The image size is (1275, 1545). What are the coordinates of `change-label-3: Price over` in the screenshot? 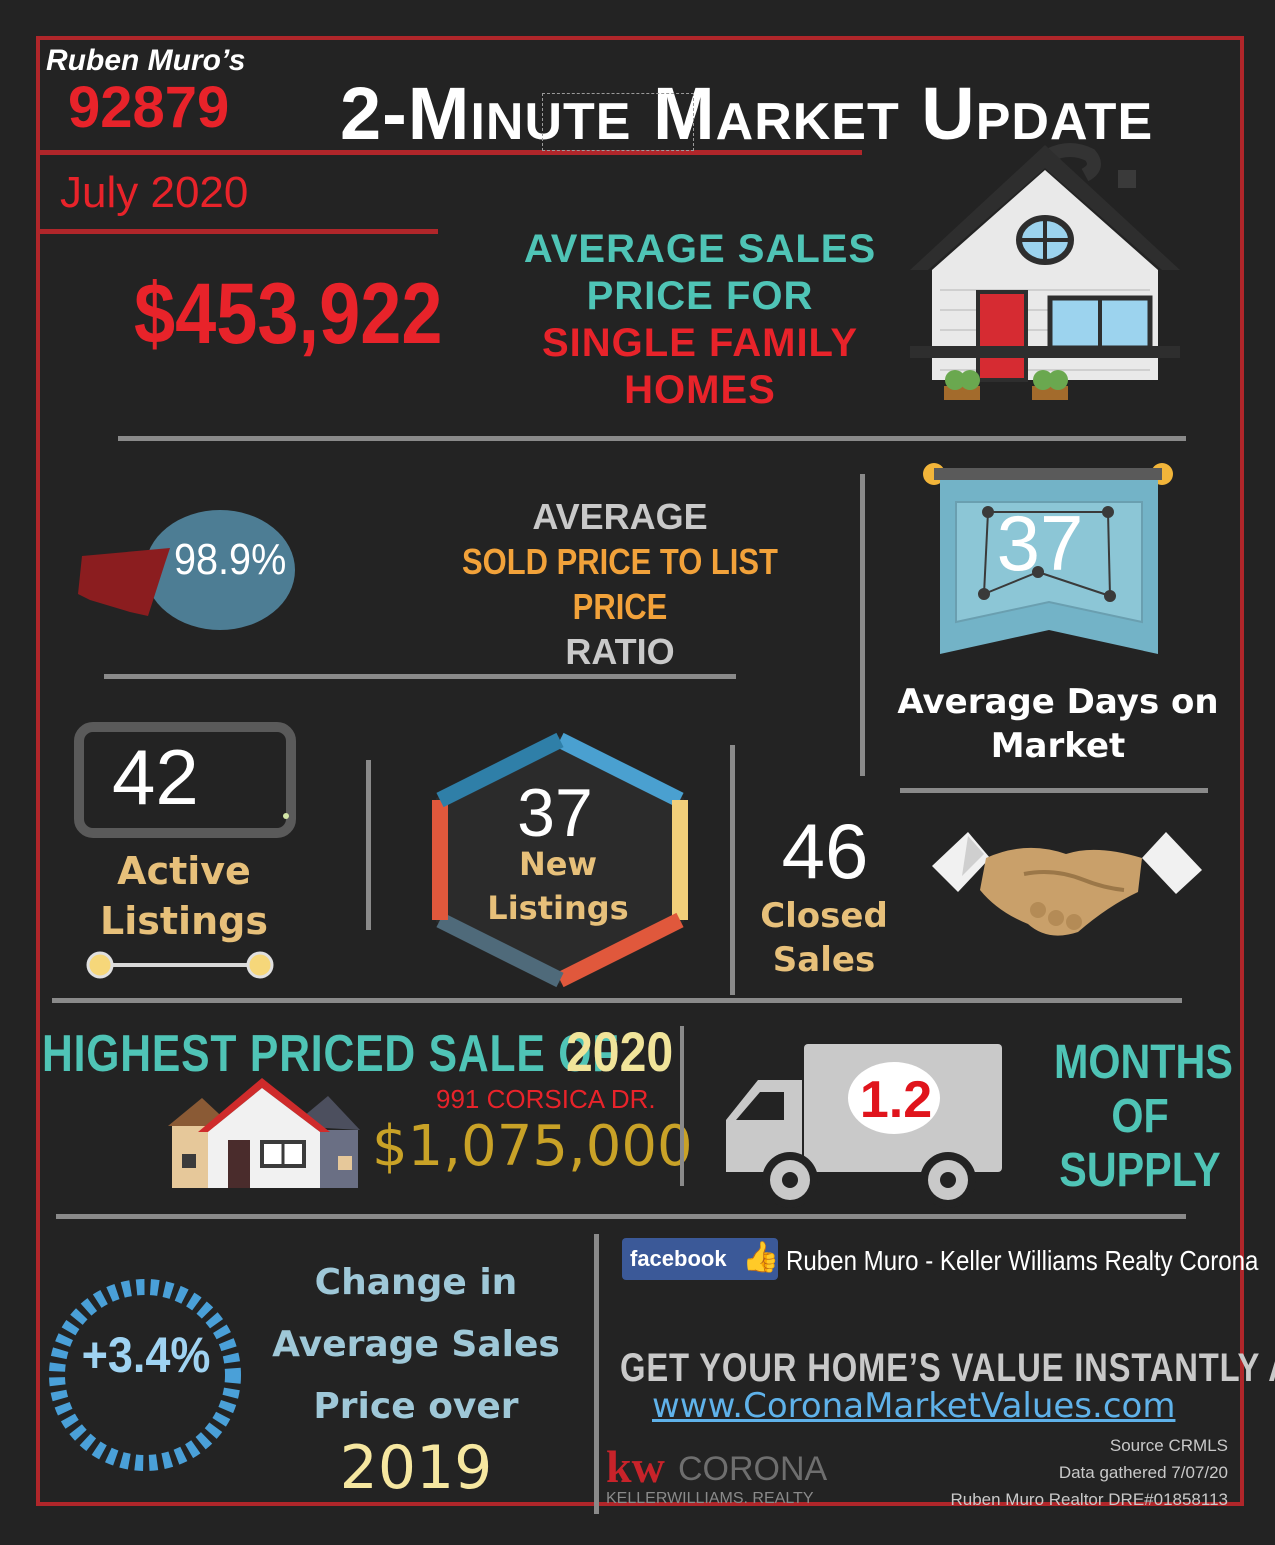 It's located at (416, 1406).